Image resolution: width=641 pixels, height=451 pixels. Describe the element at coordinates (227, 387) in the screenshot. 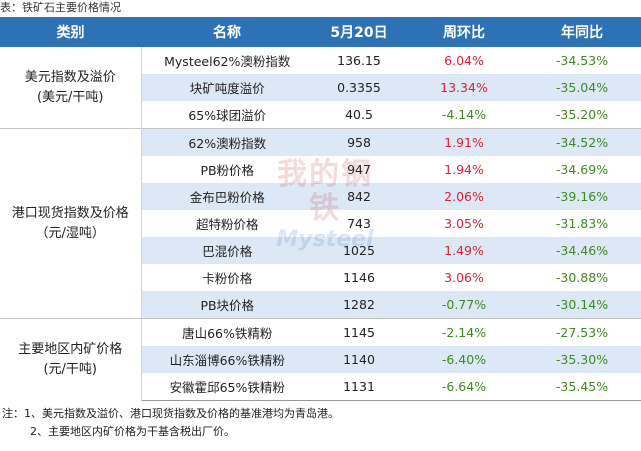

I see `cell-name: 安徽霍邱65%铁精粉` at that location.